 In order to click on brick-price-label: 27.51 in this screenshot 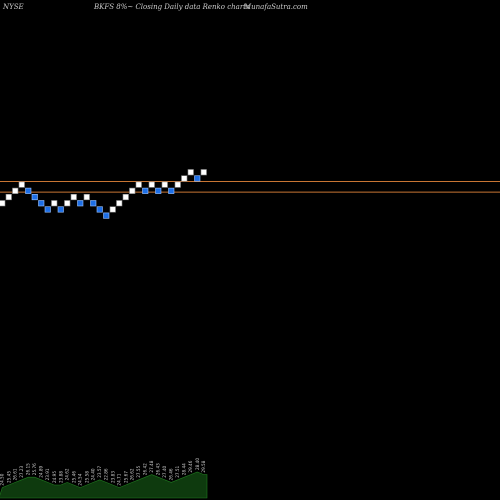, I will do `click(177, 471)`.